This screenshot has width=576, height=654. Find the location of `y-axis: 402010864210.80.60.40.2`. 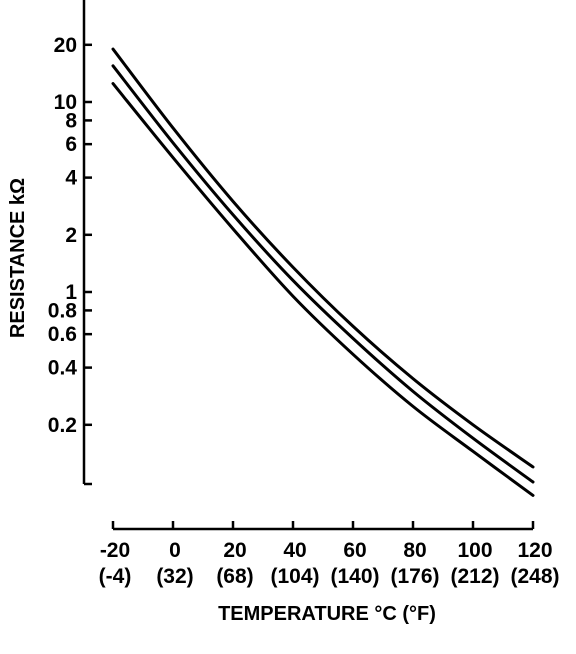

y-axis: 402010864210.80.60.40.2 is located at coordinates (70, 243).